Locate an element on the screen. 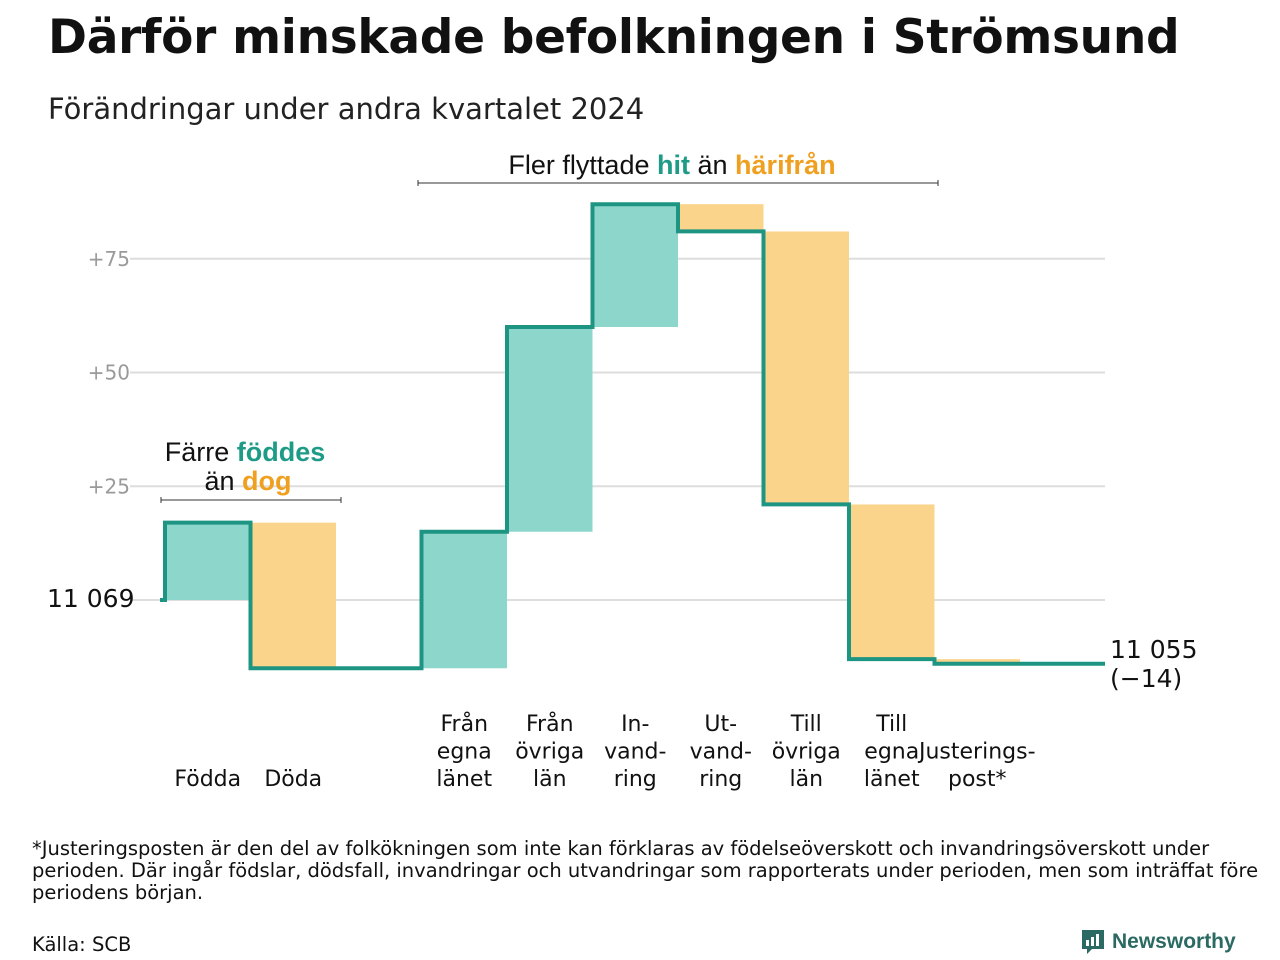  category-label: Ut-vand-ring is located at coordinates (721, 752).